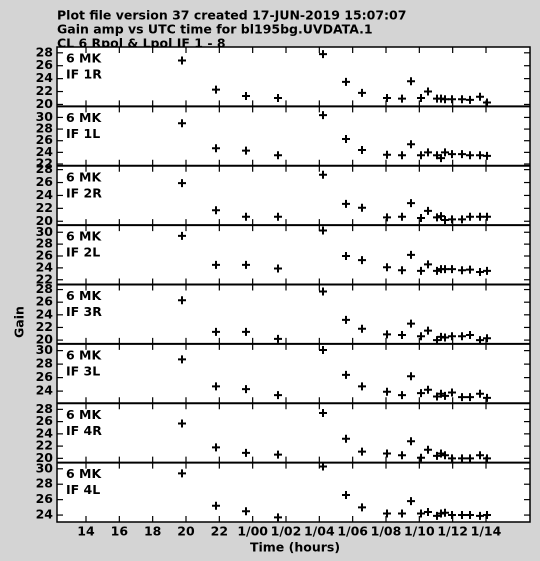  Describe the element at coordinates (84, 430) in the screenshot. I see `panel-label: IF 4R` at that location.